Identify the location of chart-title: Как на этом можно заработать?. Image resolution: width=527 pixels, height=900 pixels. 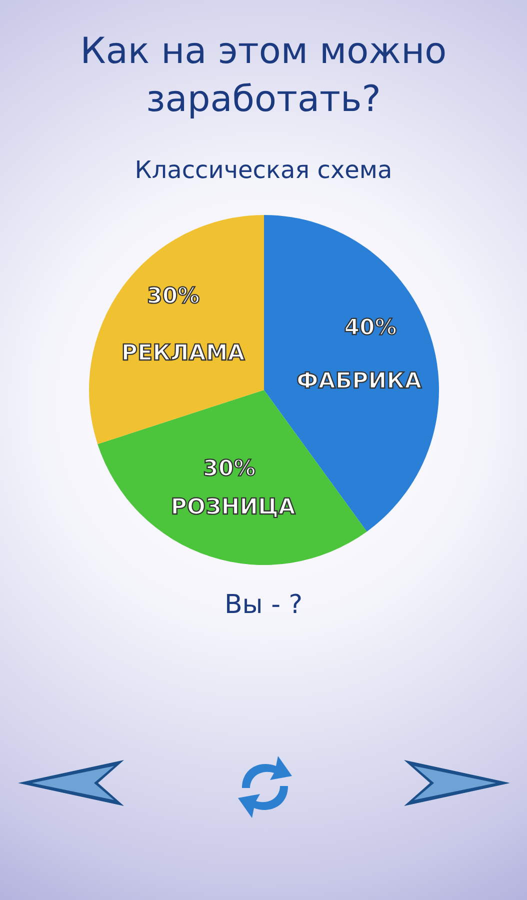
(263, 76).